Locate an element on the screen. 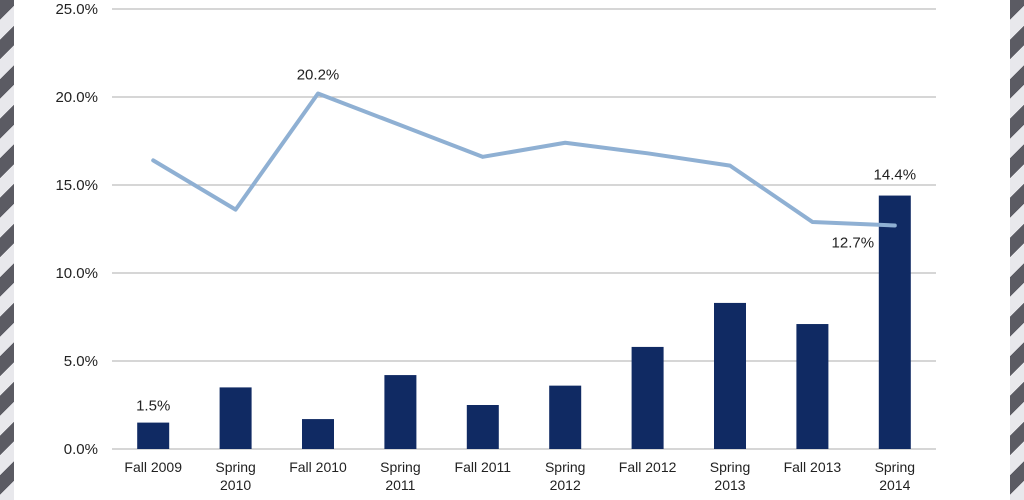 Image resolution: width=1024 pixels, height=500 pixels. x-tick-label: Spring 2014 is located at coordinates (895, 476).